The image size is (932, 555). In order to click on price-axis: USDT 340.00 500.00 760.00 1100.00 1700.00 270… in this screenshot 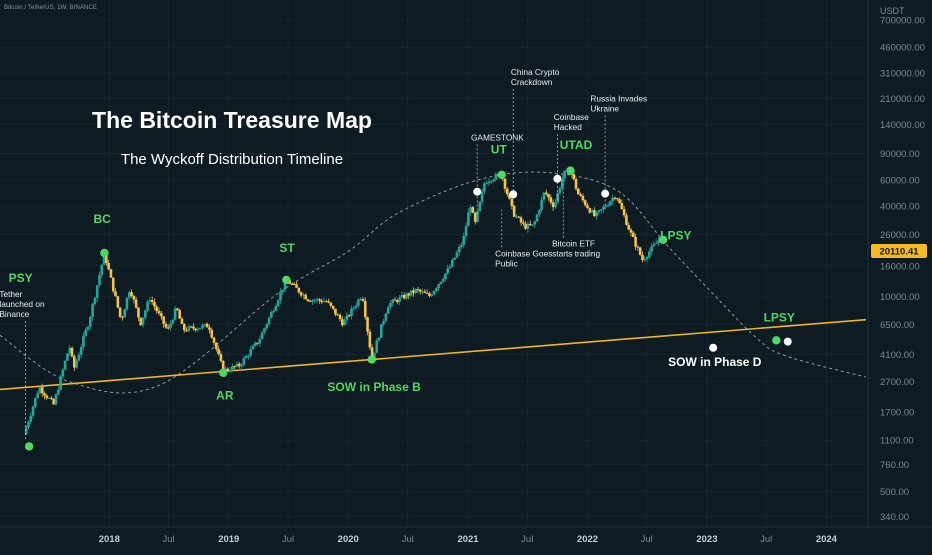, I will do `click(899, 275)`.